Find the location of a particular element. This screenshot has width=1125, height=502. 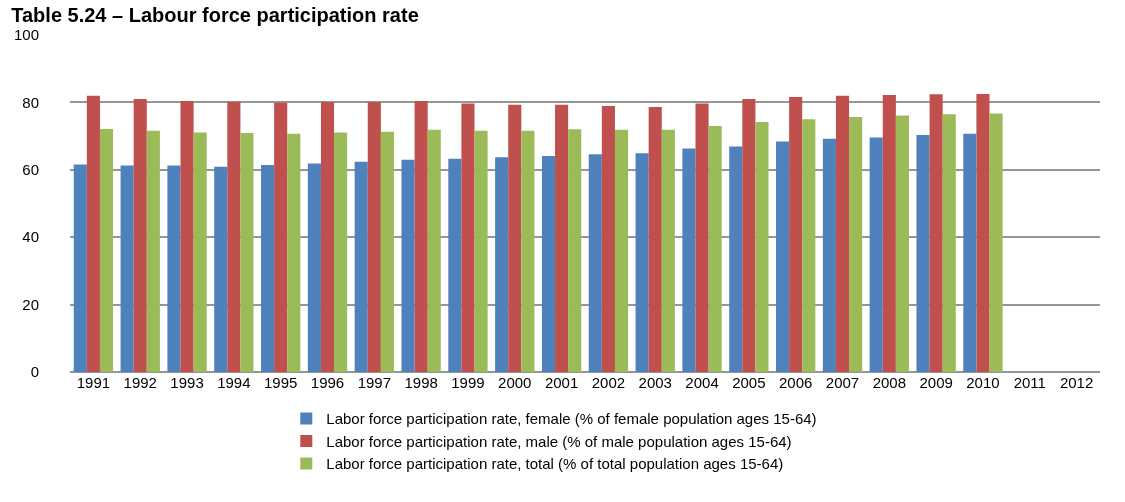

x-tick-label: 1999 is located at coordinates (468, 382).